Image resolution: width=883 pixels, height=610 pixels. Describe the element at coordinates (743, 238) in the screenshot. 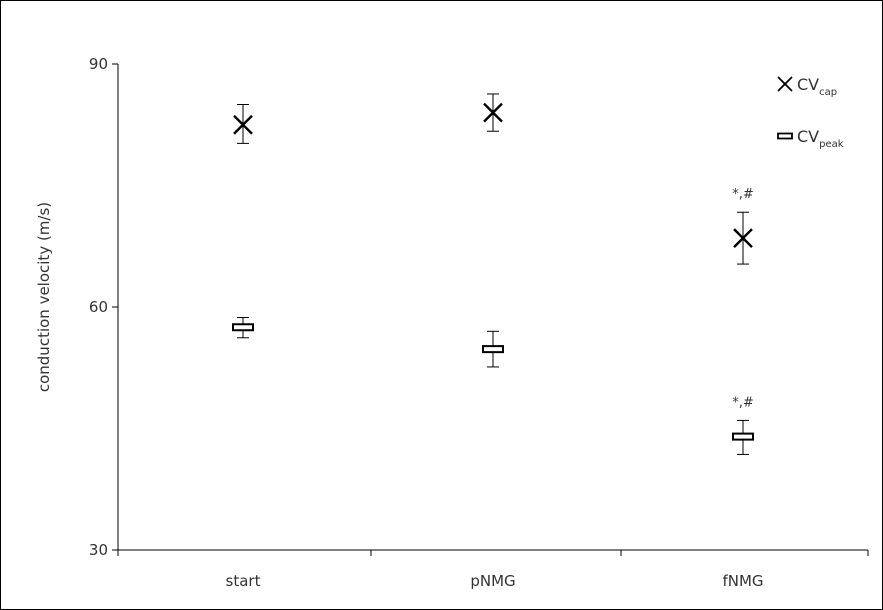

I see `series-0-fNMG-x-marker` at that location.